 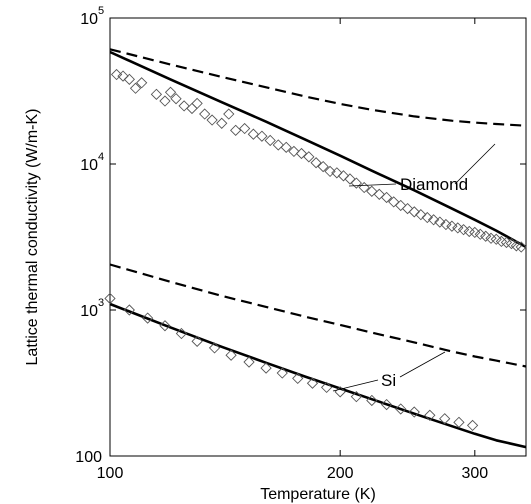 I want to click on y-tick-exponent: 5, so click(x=101, y=11).